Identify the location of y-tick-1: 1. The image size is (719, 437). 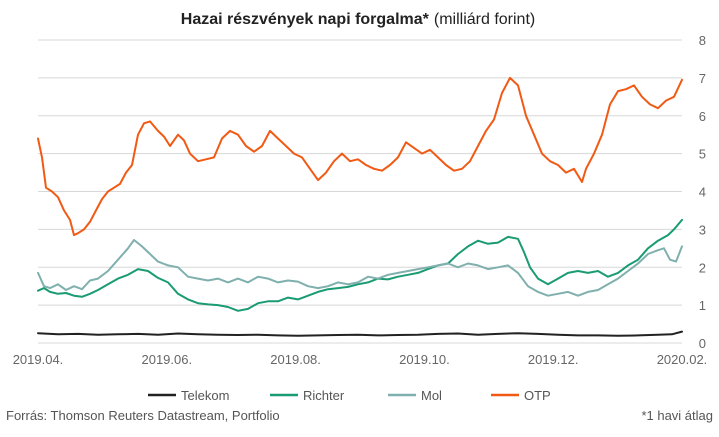
(702, 305).